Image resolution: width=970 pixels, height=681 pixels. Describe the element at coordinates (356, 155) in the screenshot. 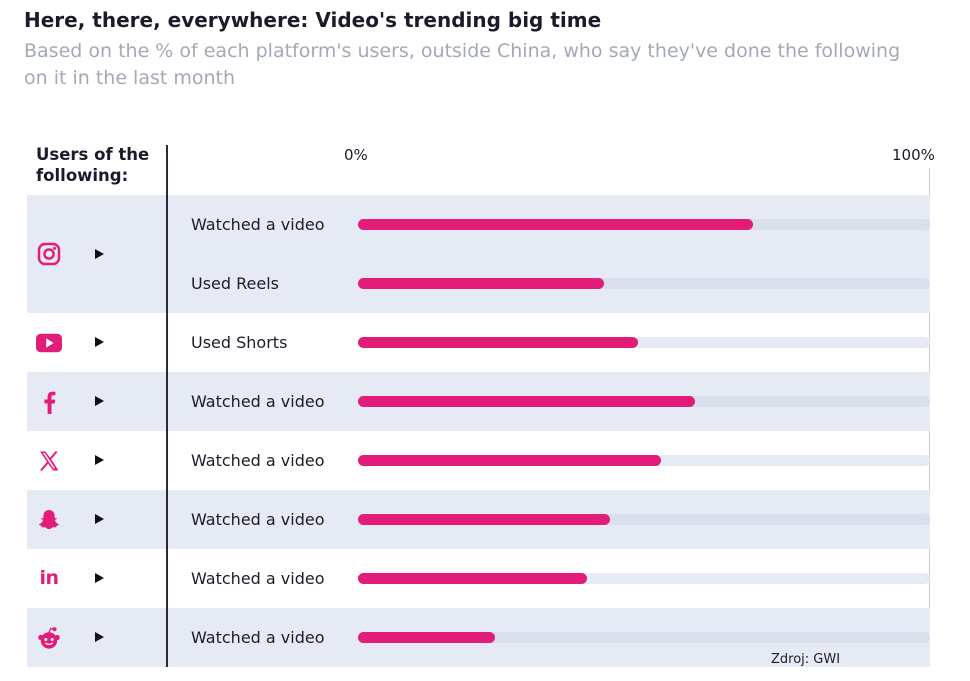

I see `x-tick-label-min: 0%` at that location.